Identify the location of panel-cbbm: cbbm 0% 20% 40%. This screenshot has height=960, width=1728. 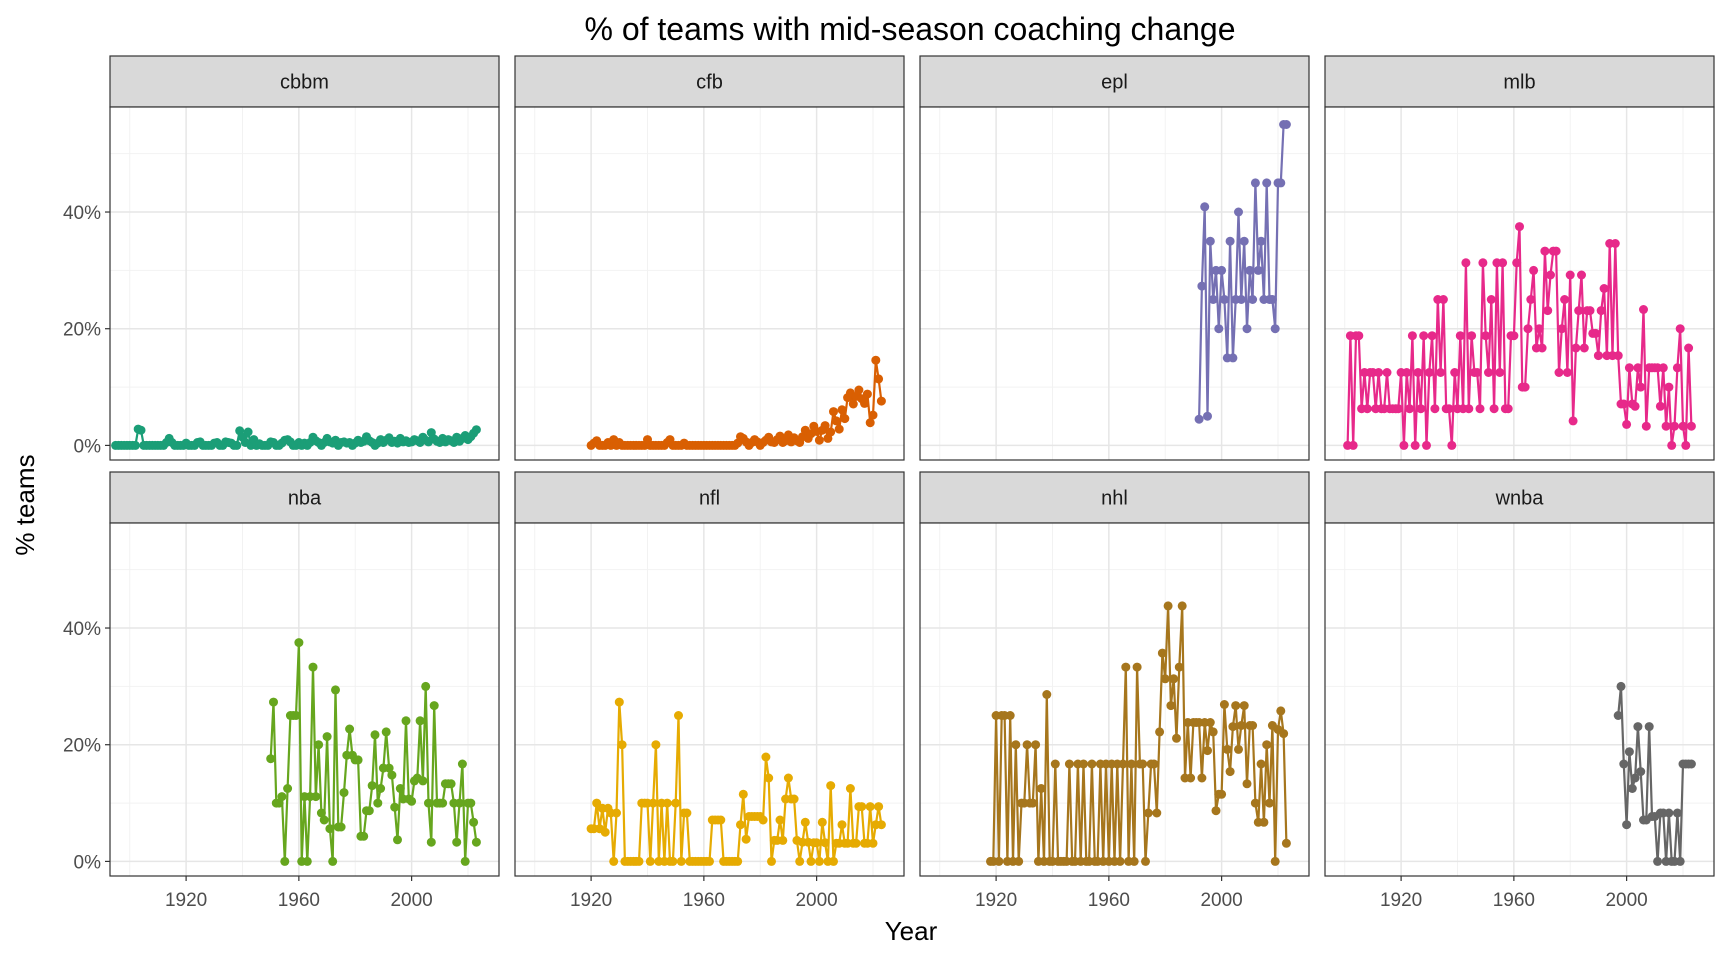
(281, 258).